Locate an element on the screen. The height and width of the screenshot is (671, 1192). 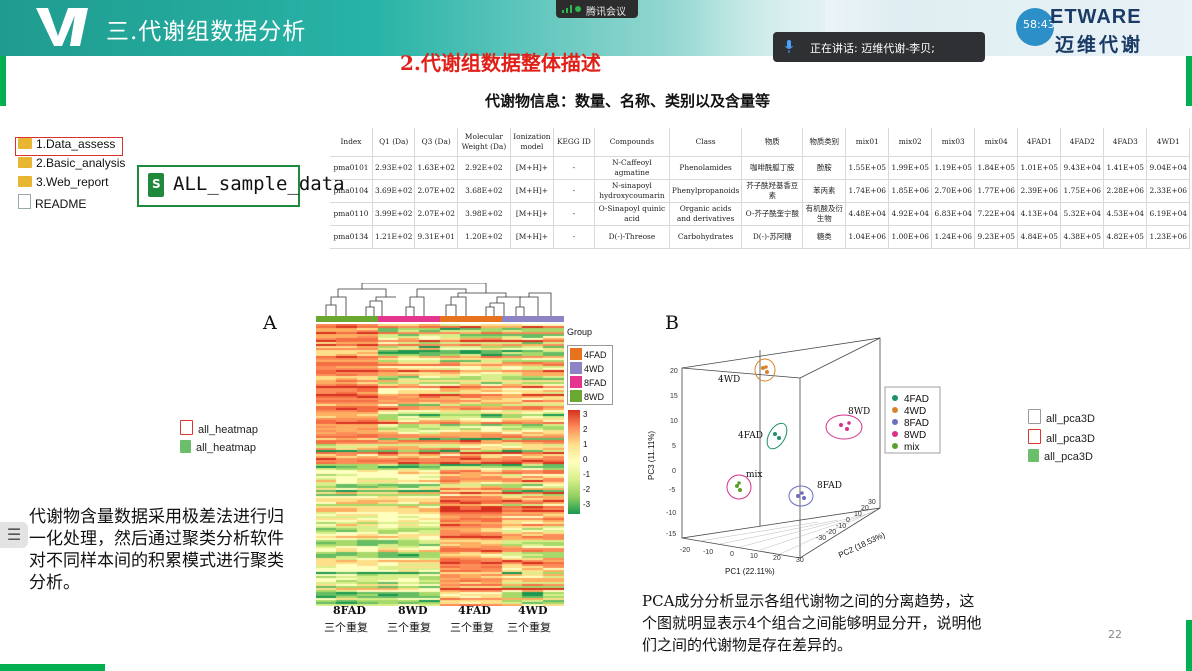
table-header-cell: Class is located at coordinates (706, 142).